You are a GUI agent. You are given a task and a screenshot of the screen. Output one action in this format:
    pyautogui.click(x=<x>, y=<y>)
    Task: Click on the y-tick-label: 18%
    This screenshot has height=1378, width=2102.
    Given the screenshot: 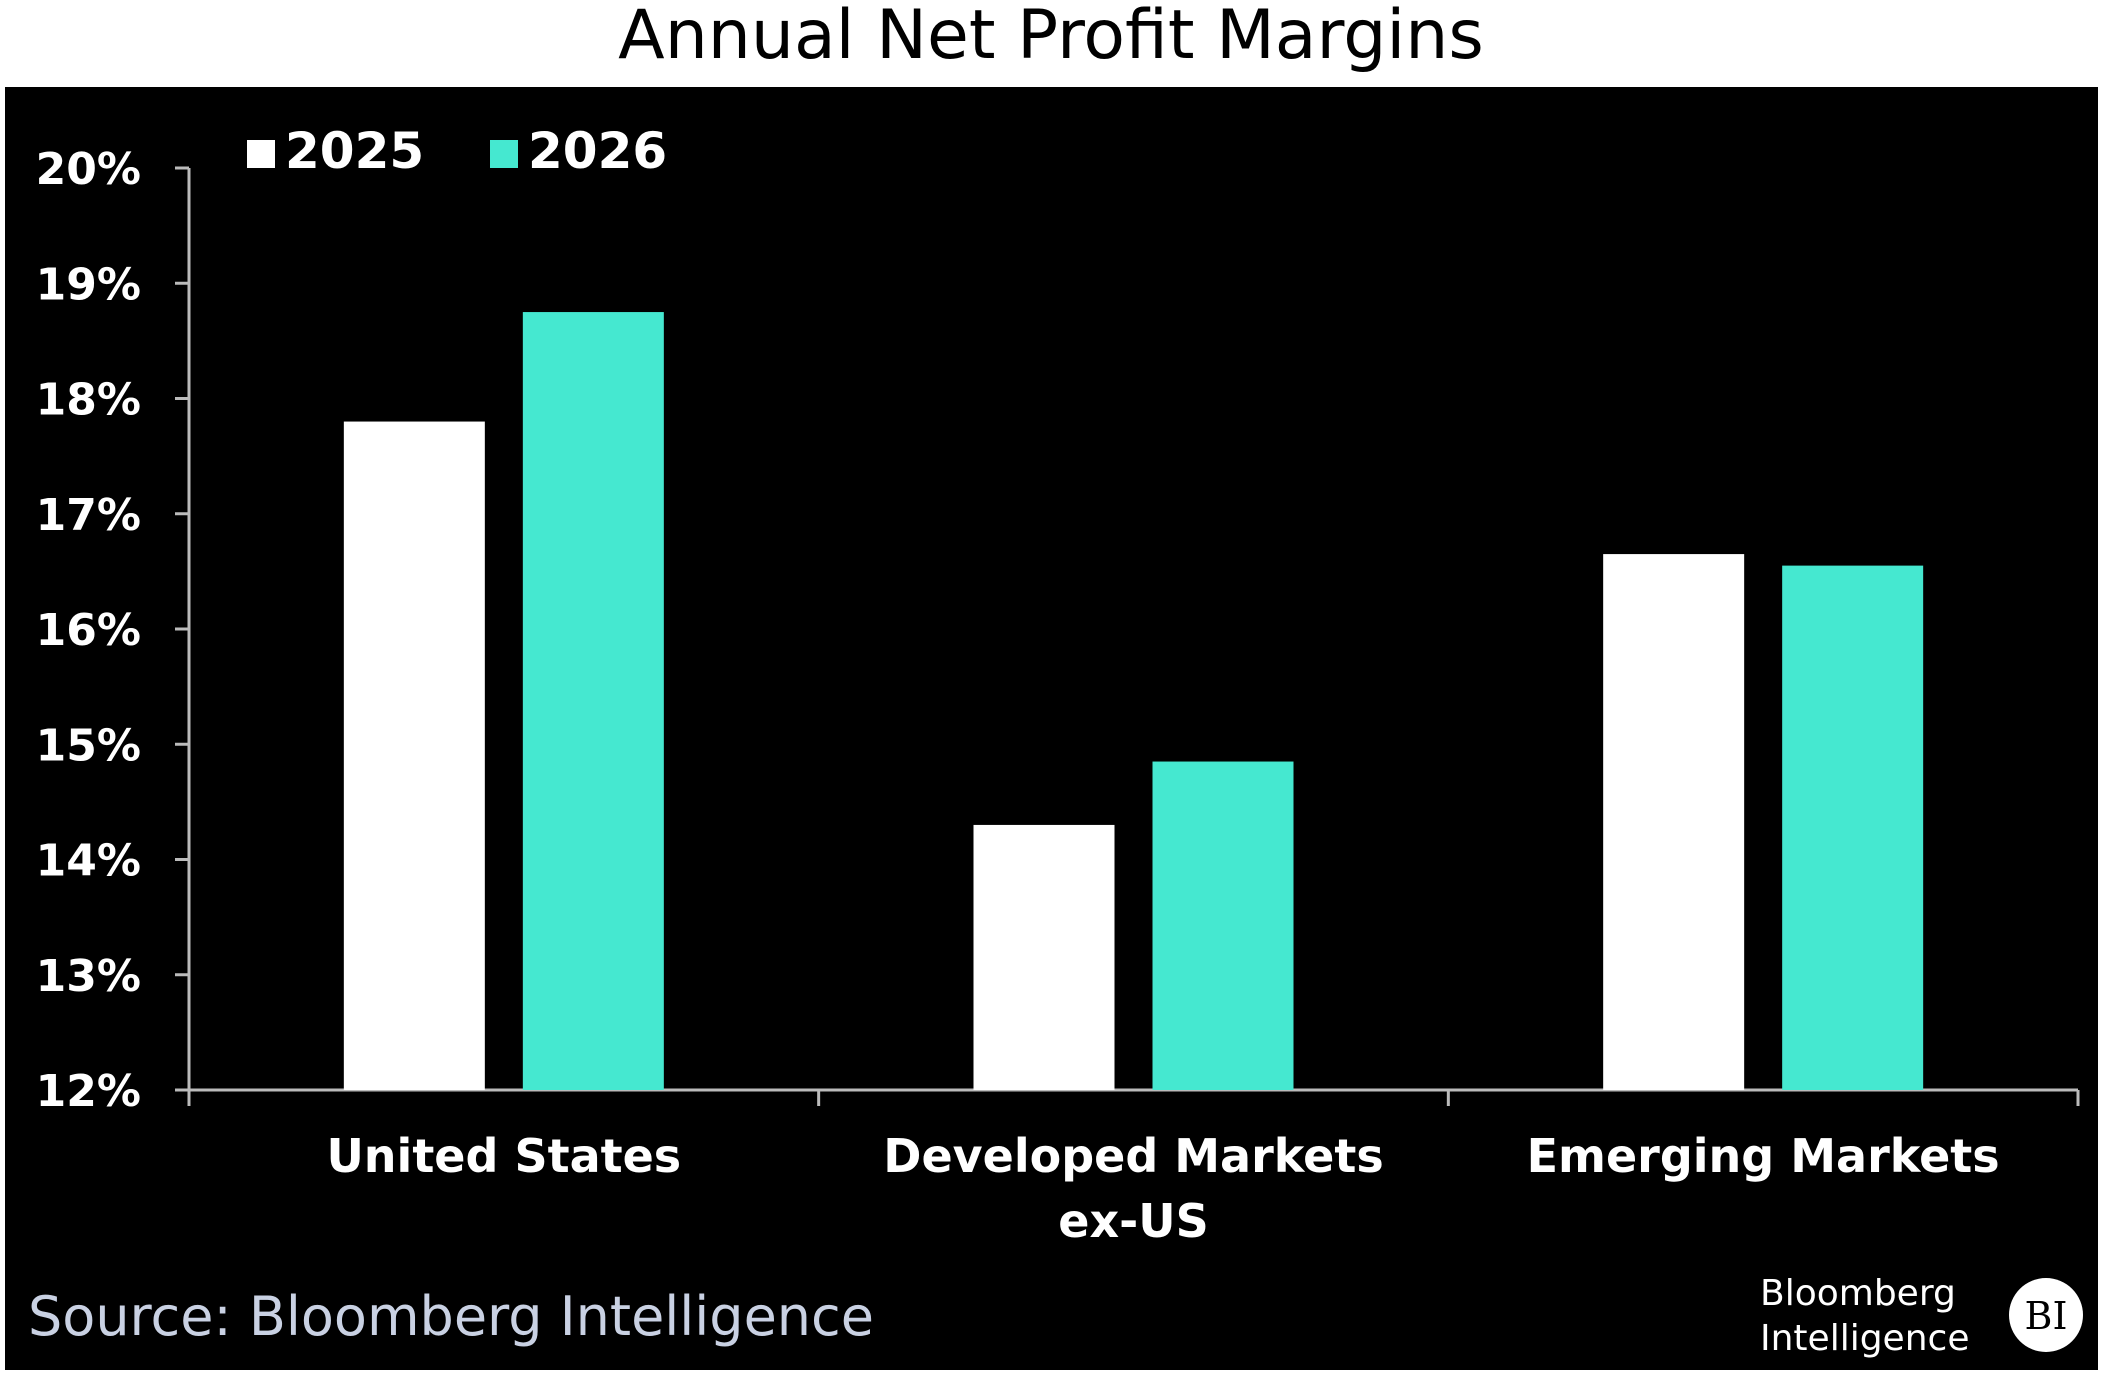 What is the action you would take?
    pyautogui.click(x=88, y=400)
    